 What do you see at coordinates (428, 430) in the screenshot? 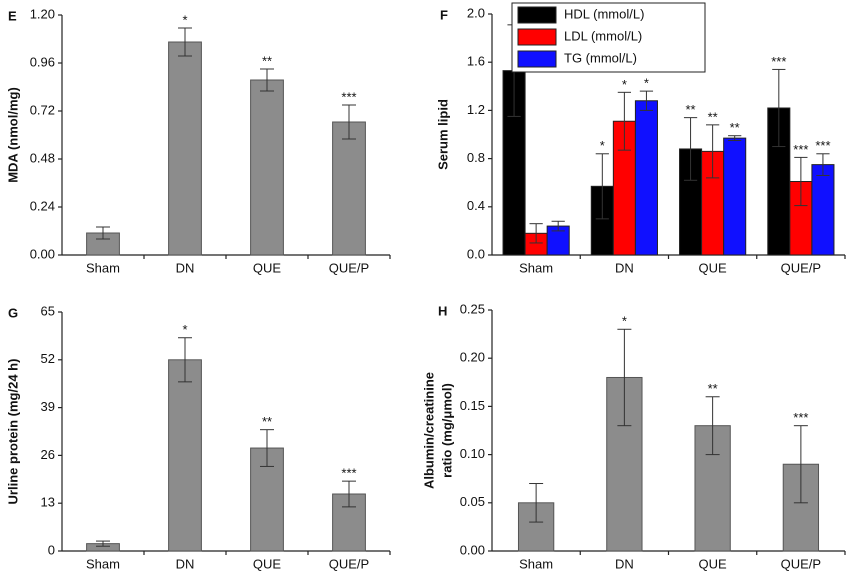
I see `y-axis-label: Albumin/creatinine` at bounding box center [428, 430].